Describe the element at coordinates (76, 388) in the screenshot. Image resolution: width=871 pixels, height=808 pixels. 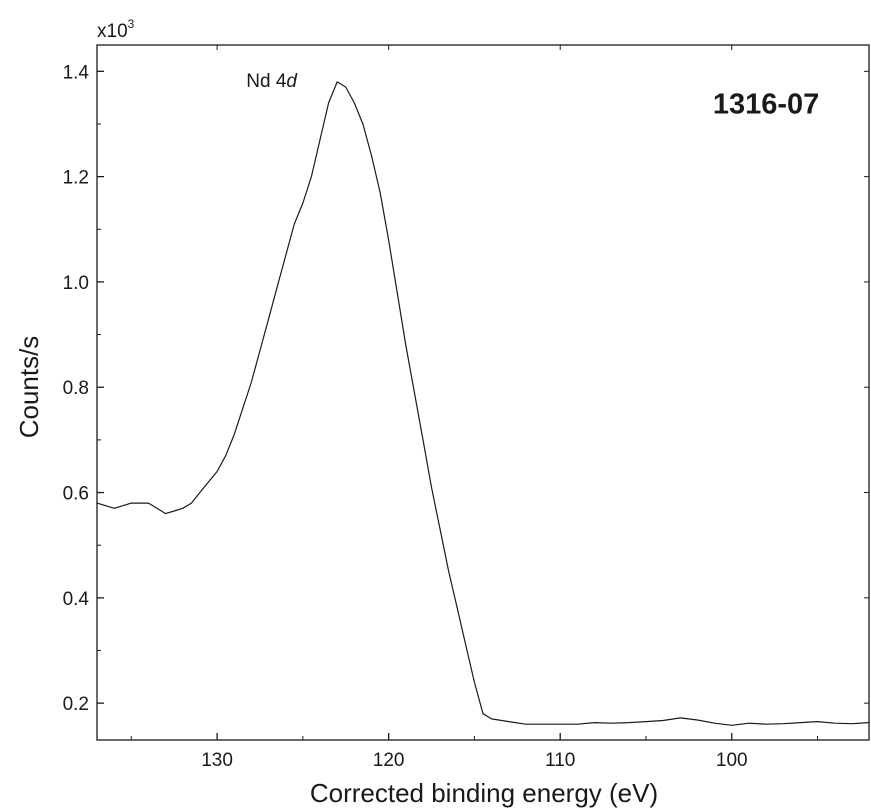
I see `y-tick-label: 0.8` at that location.